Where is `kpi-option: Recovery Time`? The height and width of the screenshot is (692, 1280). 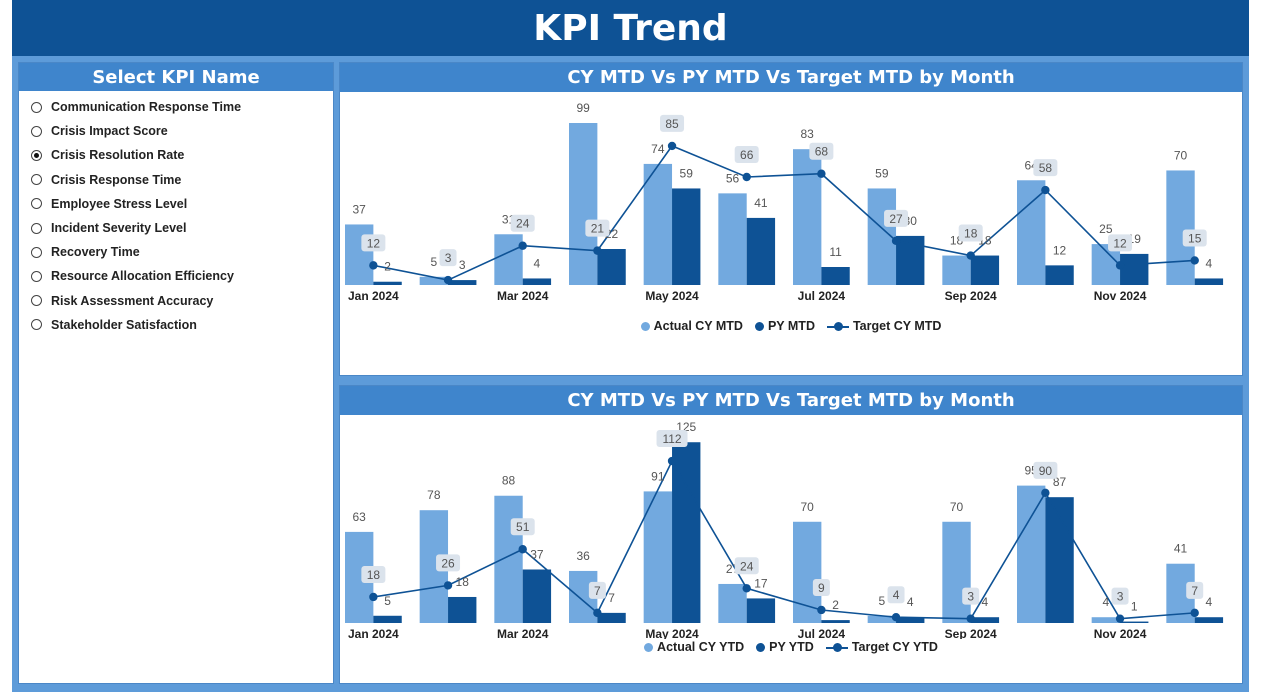
kpi-option: Recovery Time is located at coordinates (176, 252).